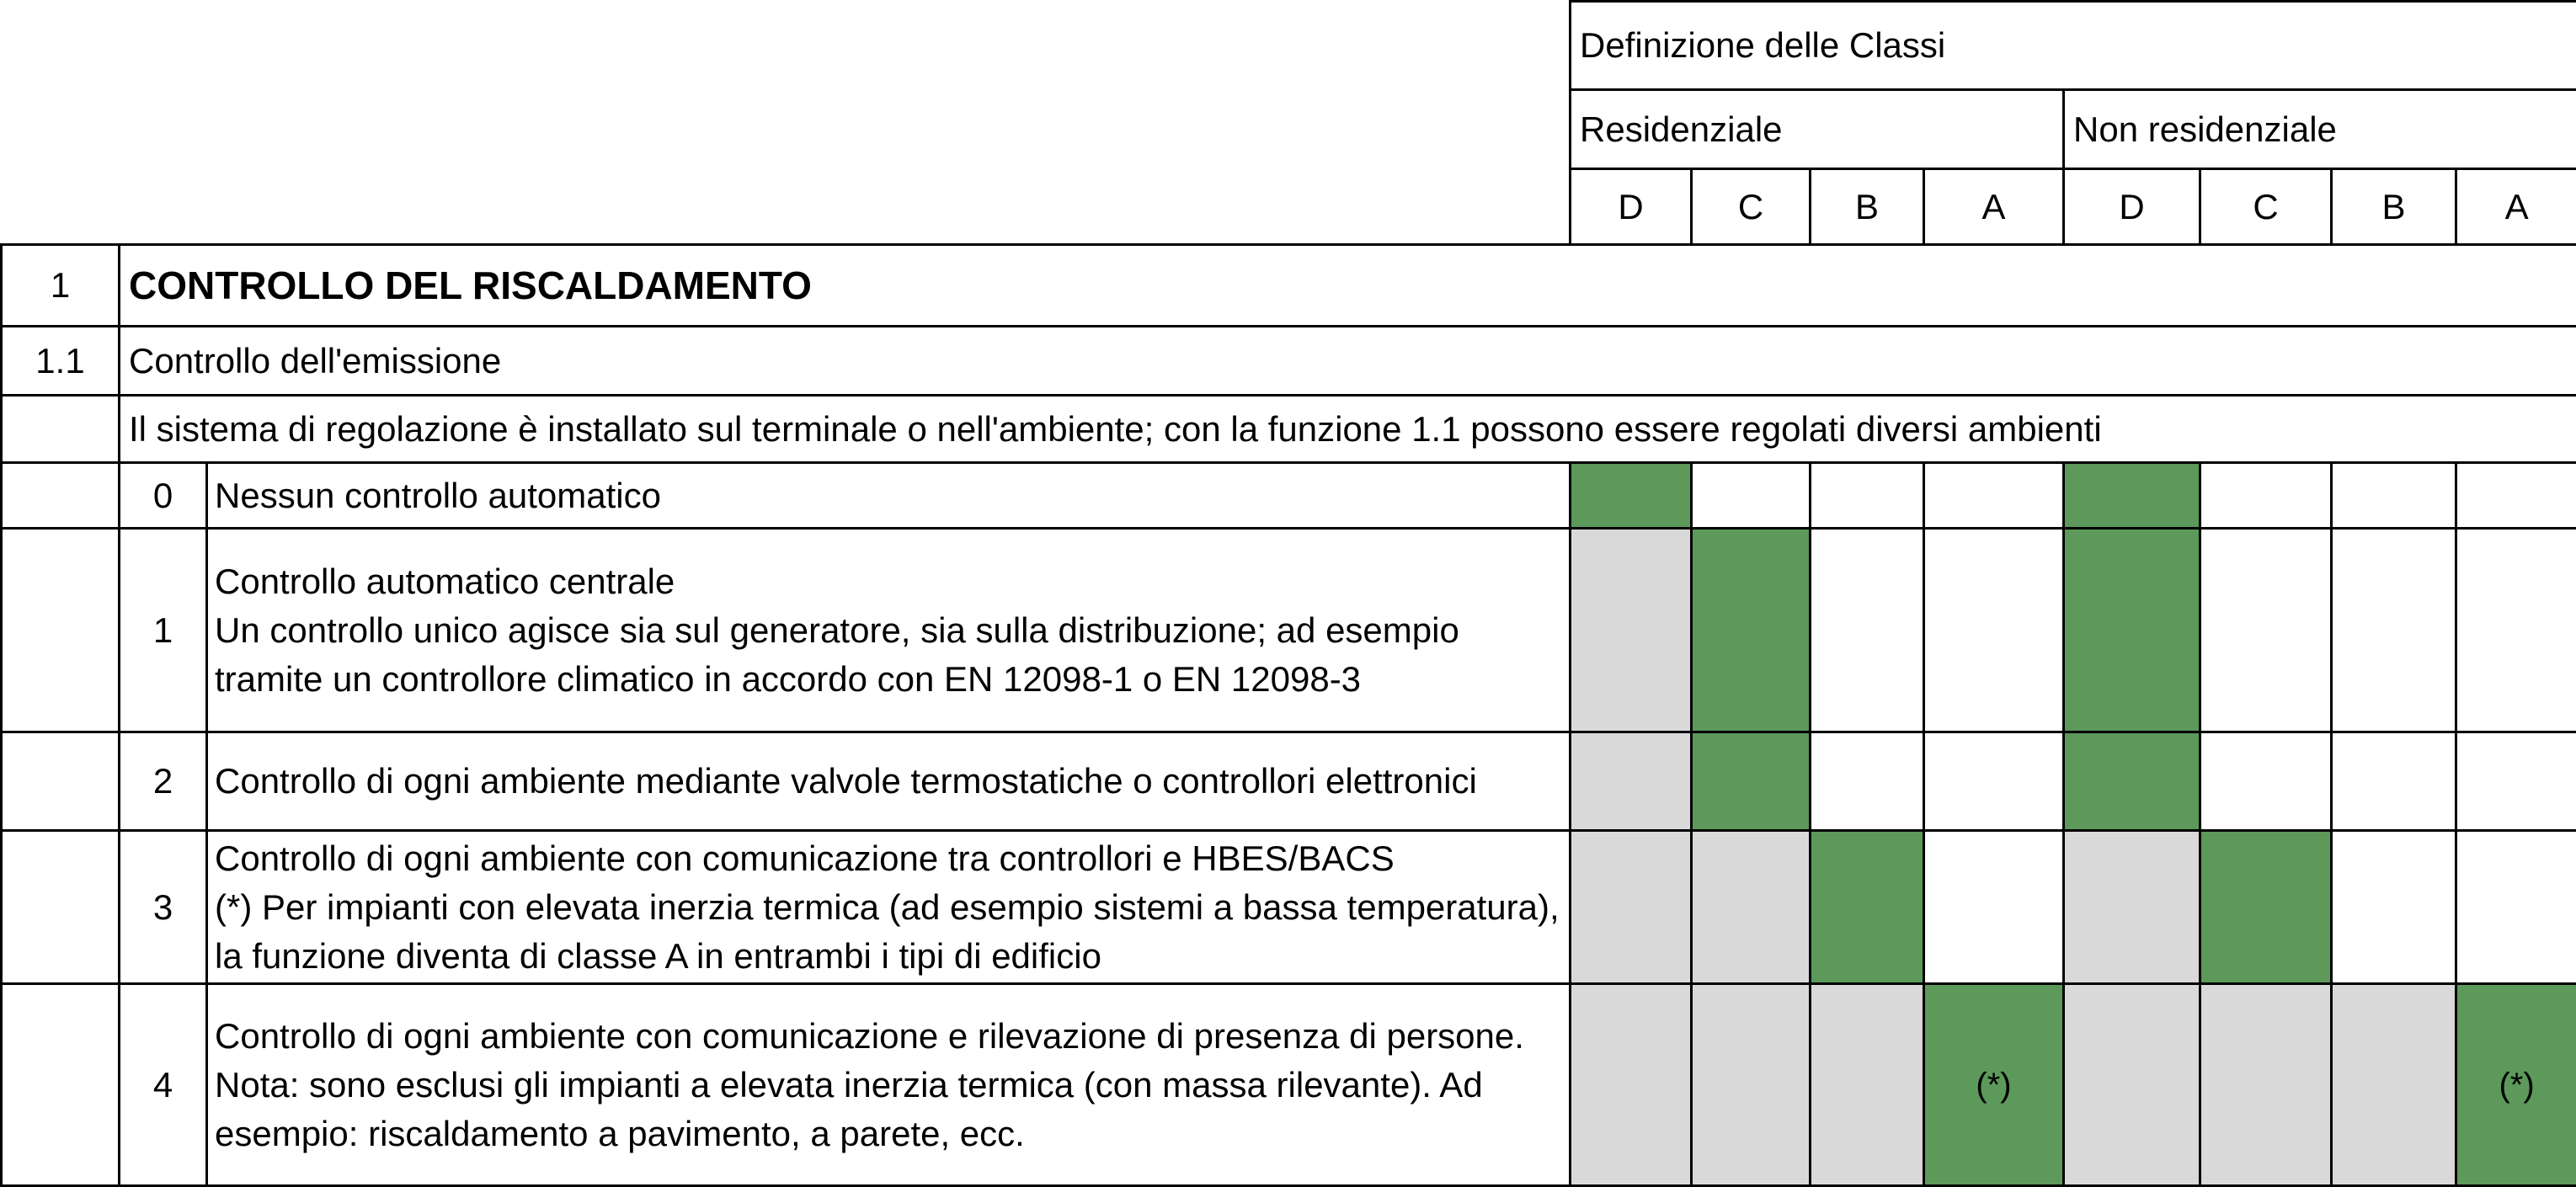  Describe the element at coordinates (2516, 207) in the screenshot. I see `class-header-nonres-a: A` at that location.